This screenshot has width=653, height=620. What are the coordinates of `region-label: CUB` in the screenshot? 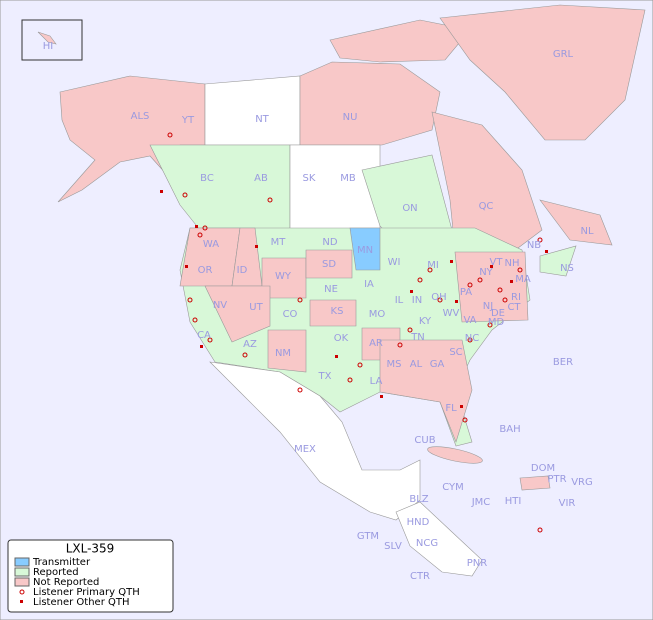 It's located at (424, 440).